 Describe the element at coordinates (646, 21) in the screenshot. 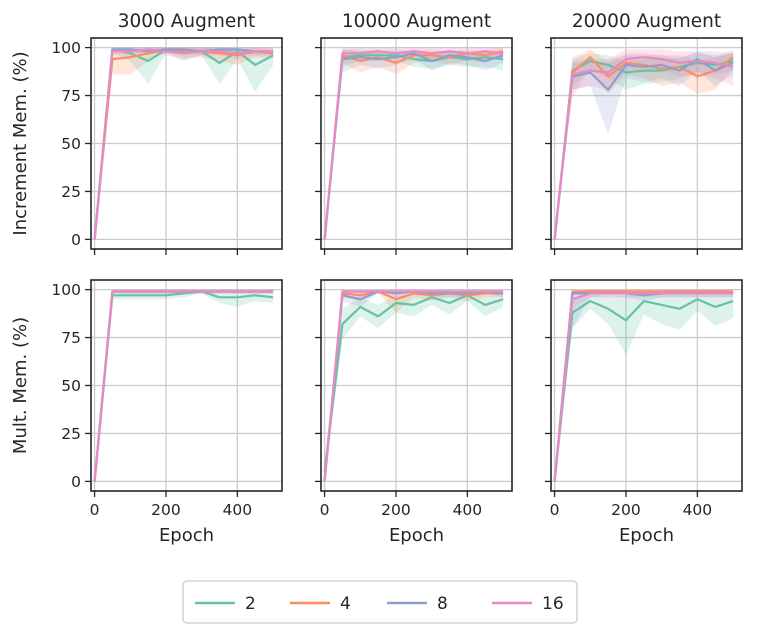

I see `panel-title: 20000 Augment` at that location.